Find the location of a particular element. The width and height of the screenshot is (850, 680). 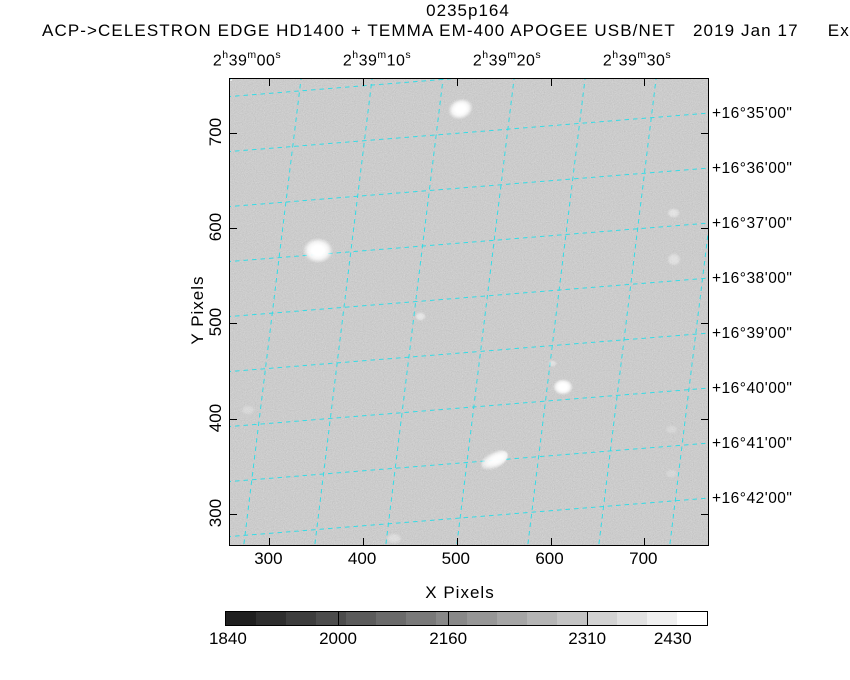

dec-tick-label: +16°39'00" is located at coordinates (752, 333).